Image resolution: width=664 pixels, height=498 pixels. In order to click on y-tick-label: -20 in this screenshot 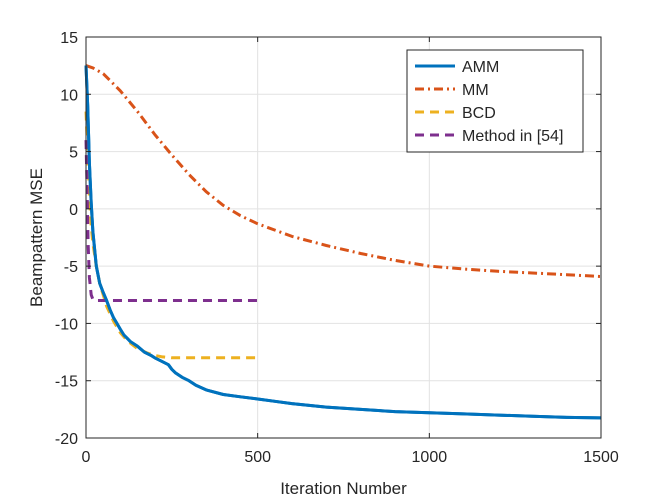, I will do `click(66, 439)`.